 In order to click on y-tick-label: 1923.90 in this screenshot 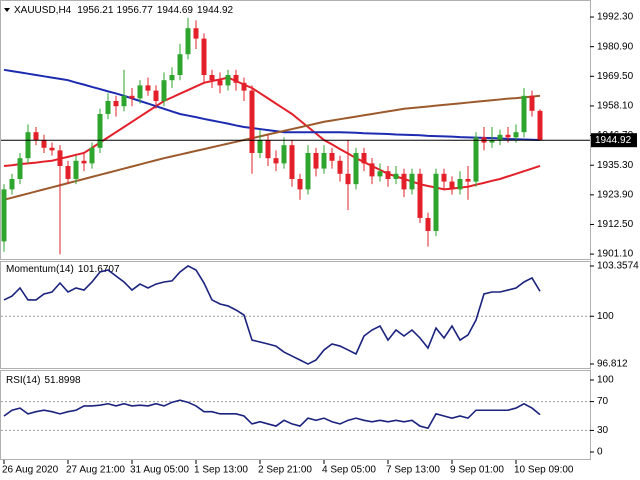, I will do `click(615, 194)`.